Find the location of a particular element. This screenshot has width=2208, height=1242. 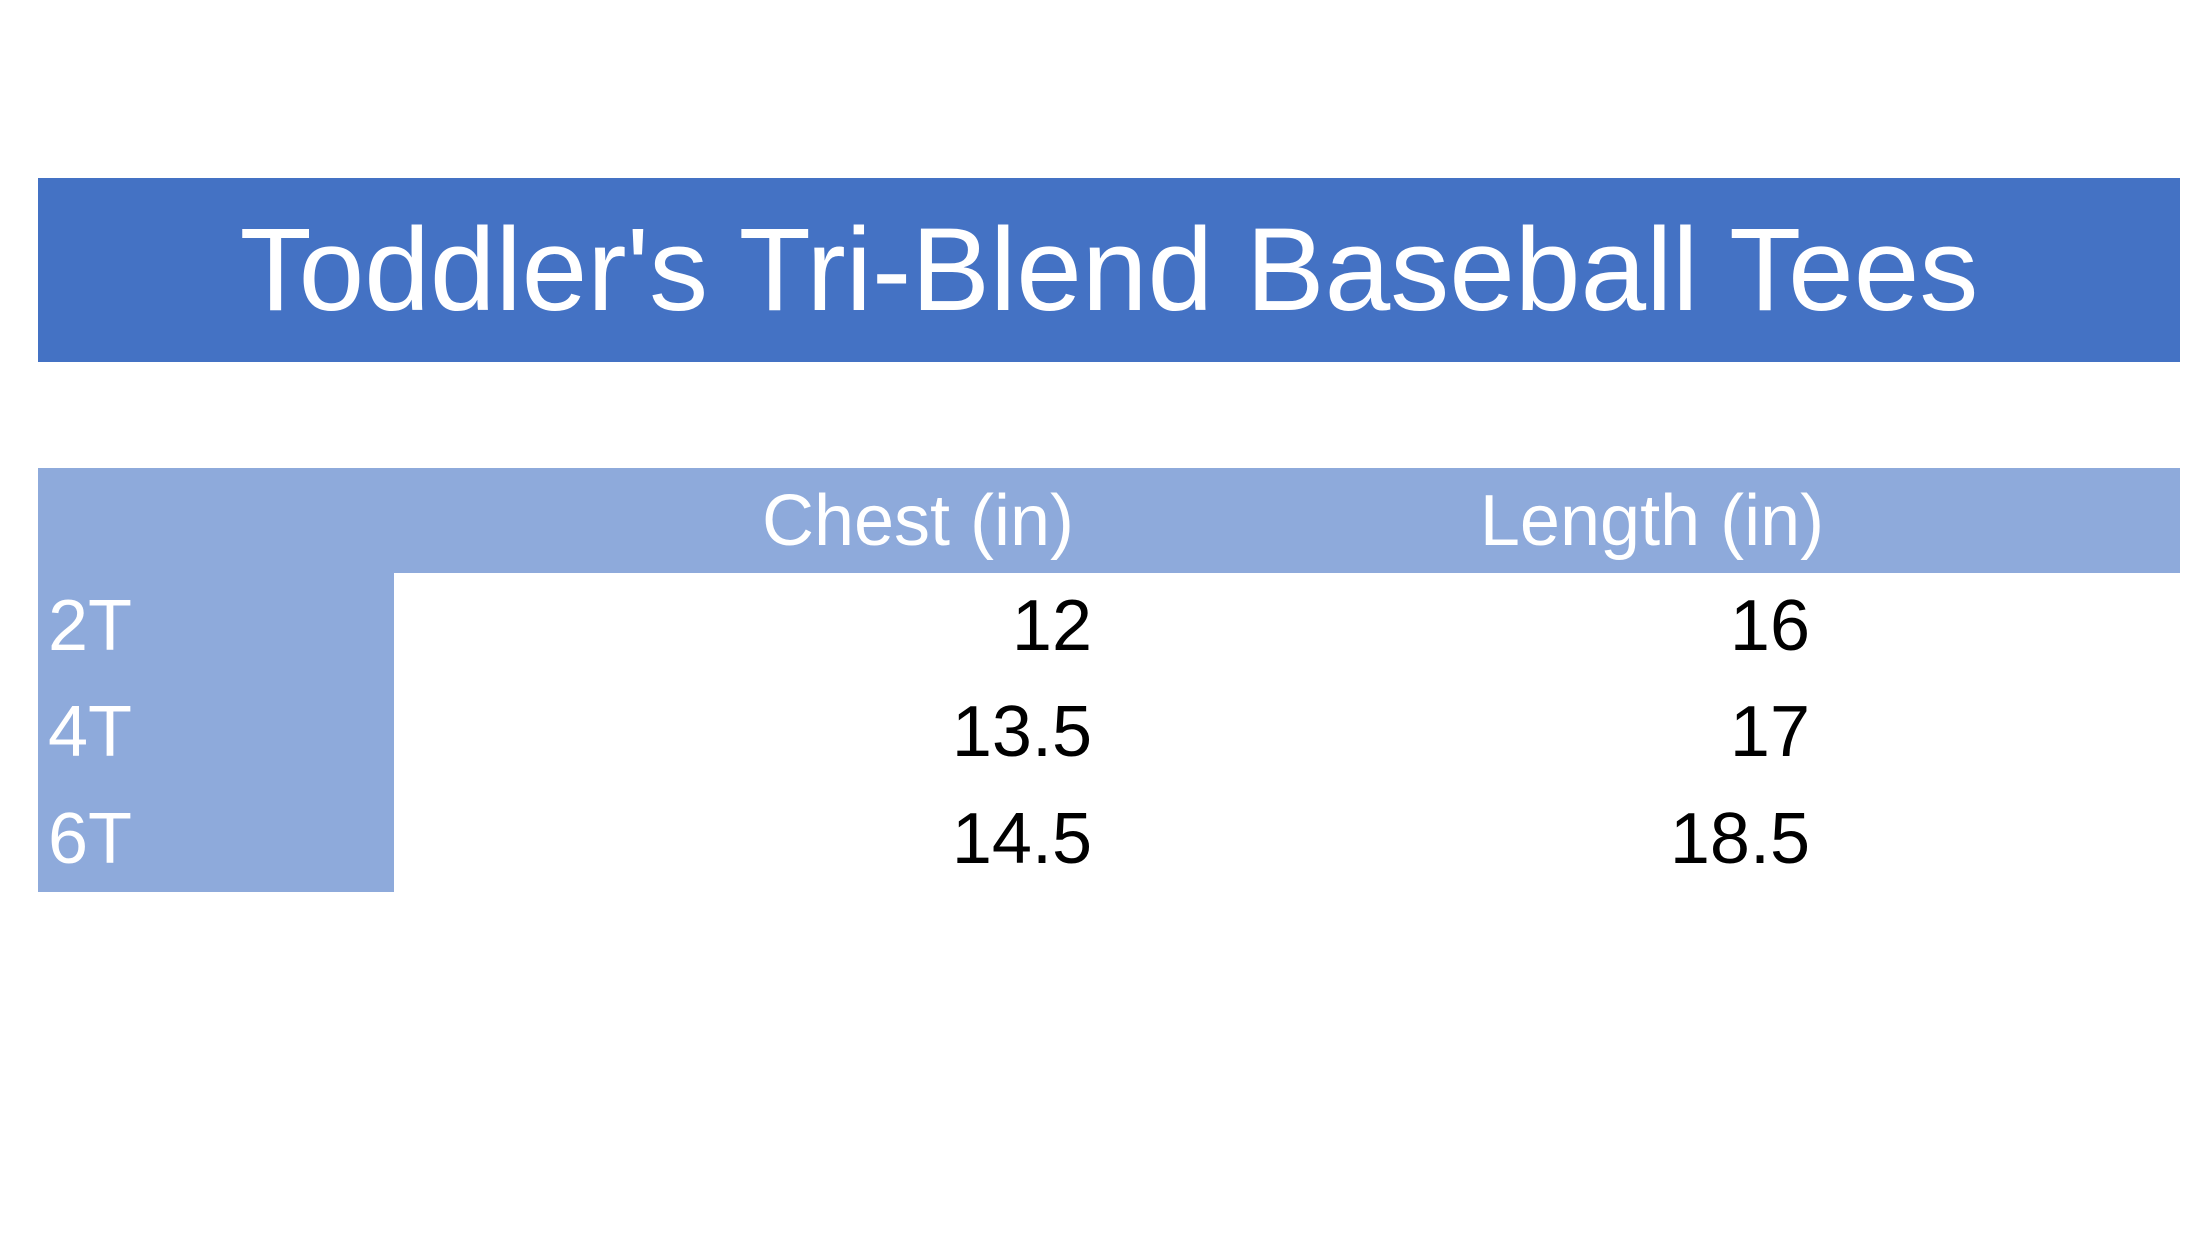

cell-2t-chest: 12 is located at coordinates (1051, 626).